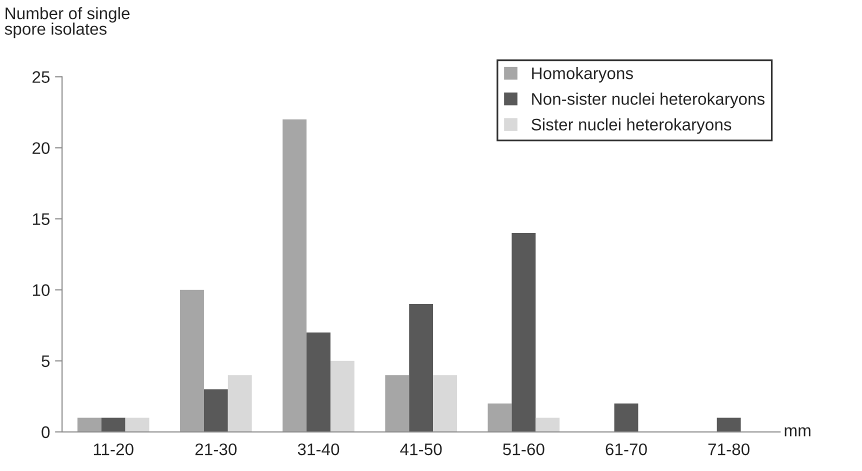 This screenshot has width=862, height=471. What do you see at coordinates (216, 449) in the screenshot?
I see `x-tick-label: 21-30` at bounding box center [216, 449].